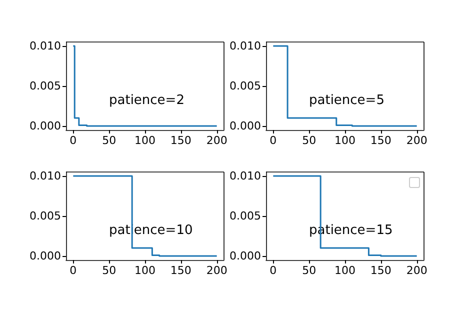  What do you see at coordinates (346, 100) in the screenshot?
I see `annotation: patience=5` at bounding box center [346, 100].